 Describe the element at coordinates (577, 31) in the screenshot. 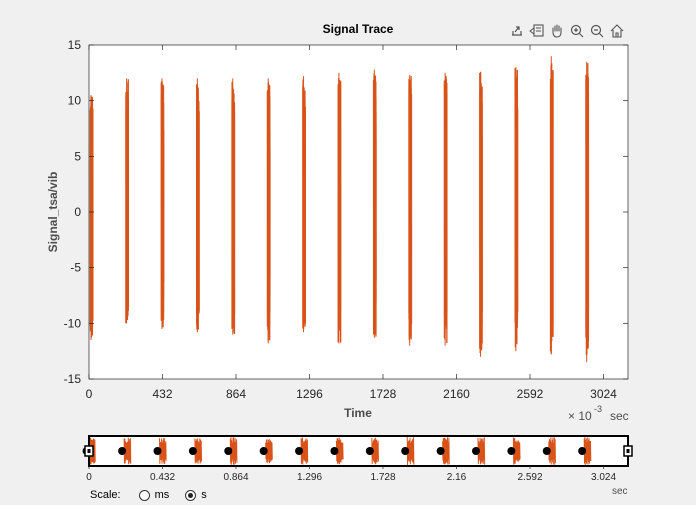

I see `zoom-in-icon` at that location.